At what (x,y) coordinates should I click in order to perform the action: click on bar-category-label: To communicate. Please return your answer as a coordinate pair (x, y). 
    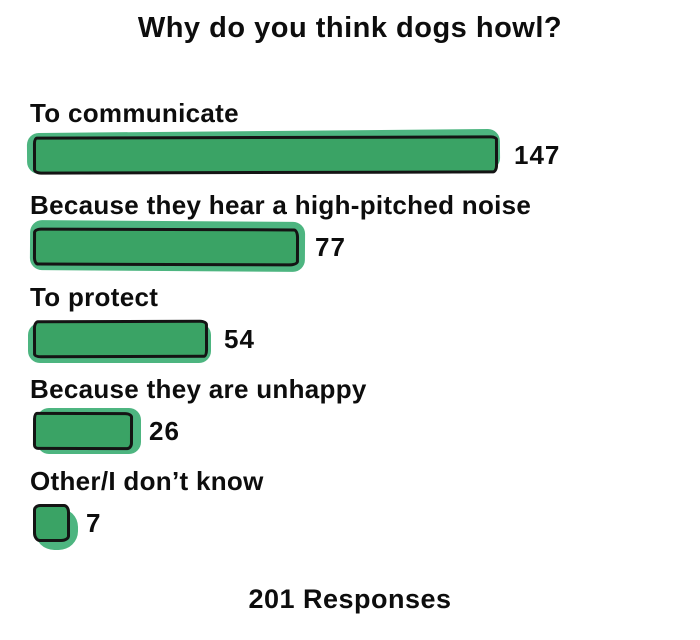
    Looking at the image, I should click on (134, 113).